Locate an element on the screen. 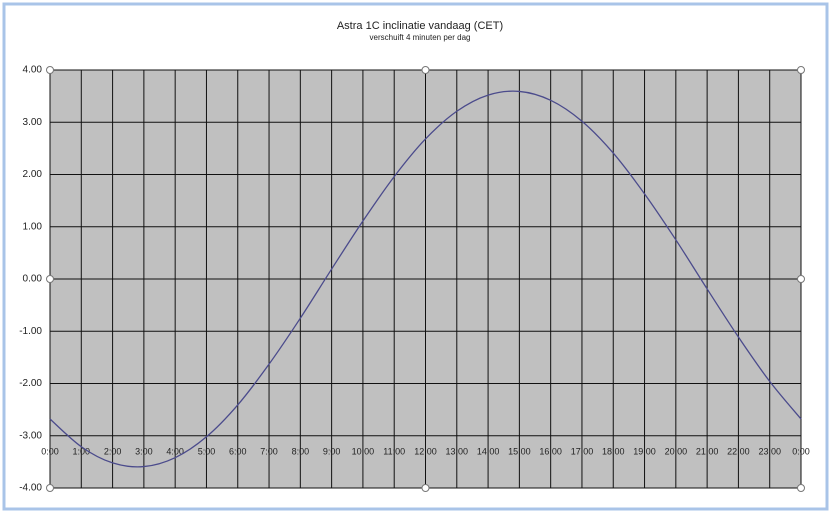  x-tick-label: 22:00 is located at coordinates (738, 451).